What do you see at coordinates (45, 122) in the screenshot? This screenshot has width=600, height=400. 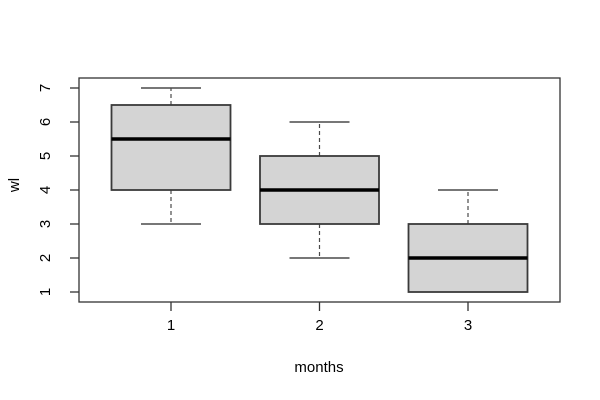 I see `y-tick-label: 6` at bounding box center [45, 122].